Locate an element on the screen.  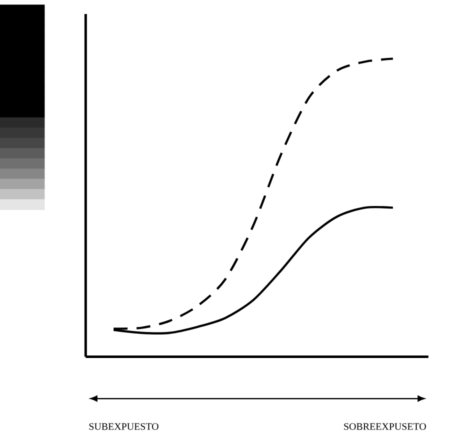
text: SOBREEXPUSETO is located at coordinates (385, 426).